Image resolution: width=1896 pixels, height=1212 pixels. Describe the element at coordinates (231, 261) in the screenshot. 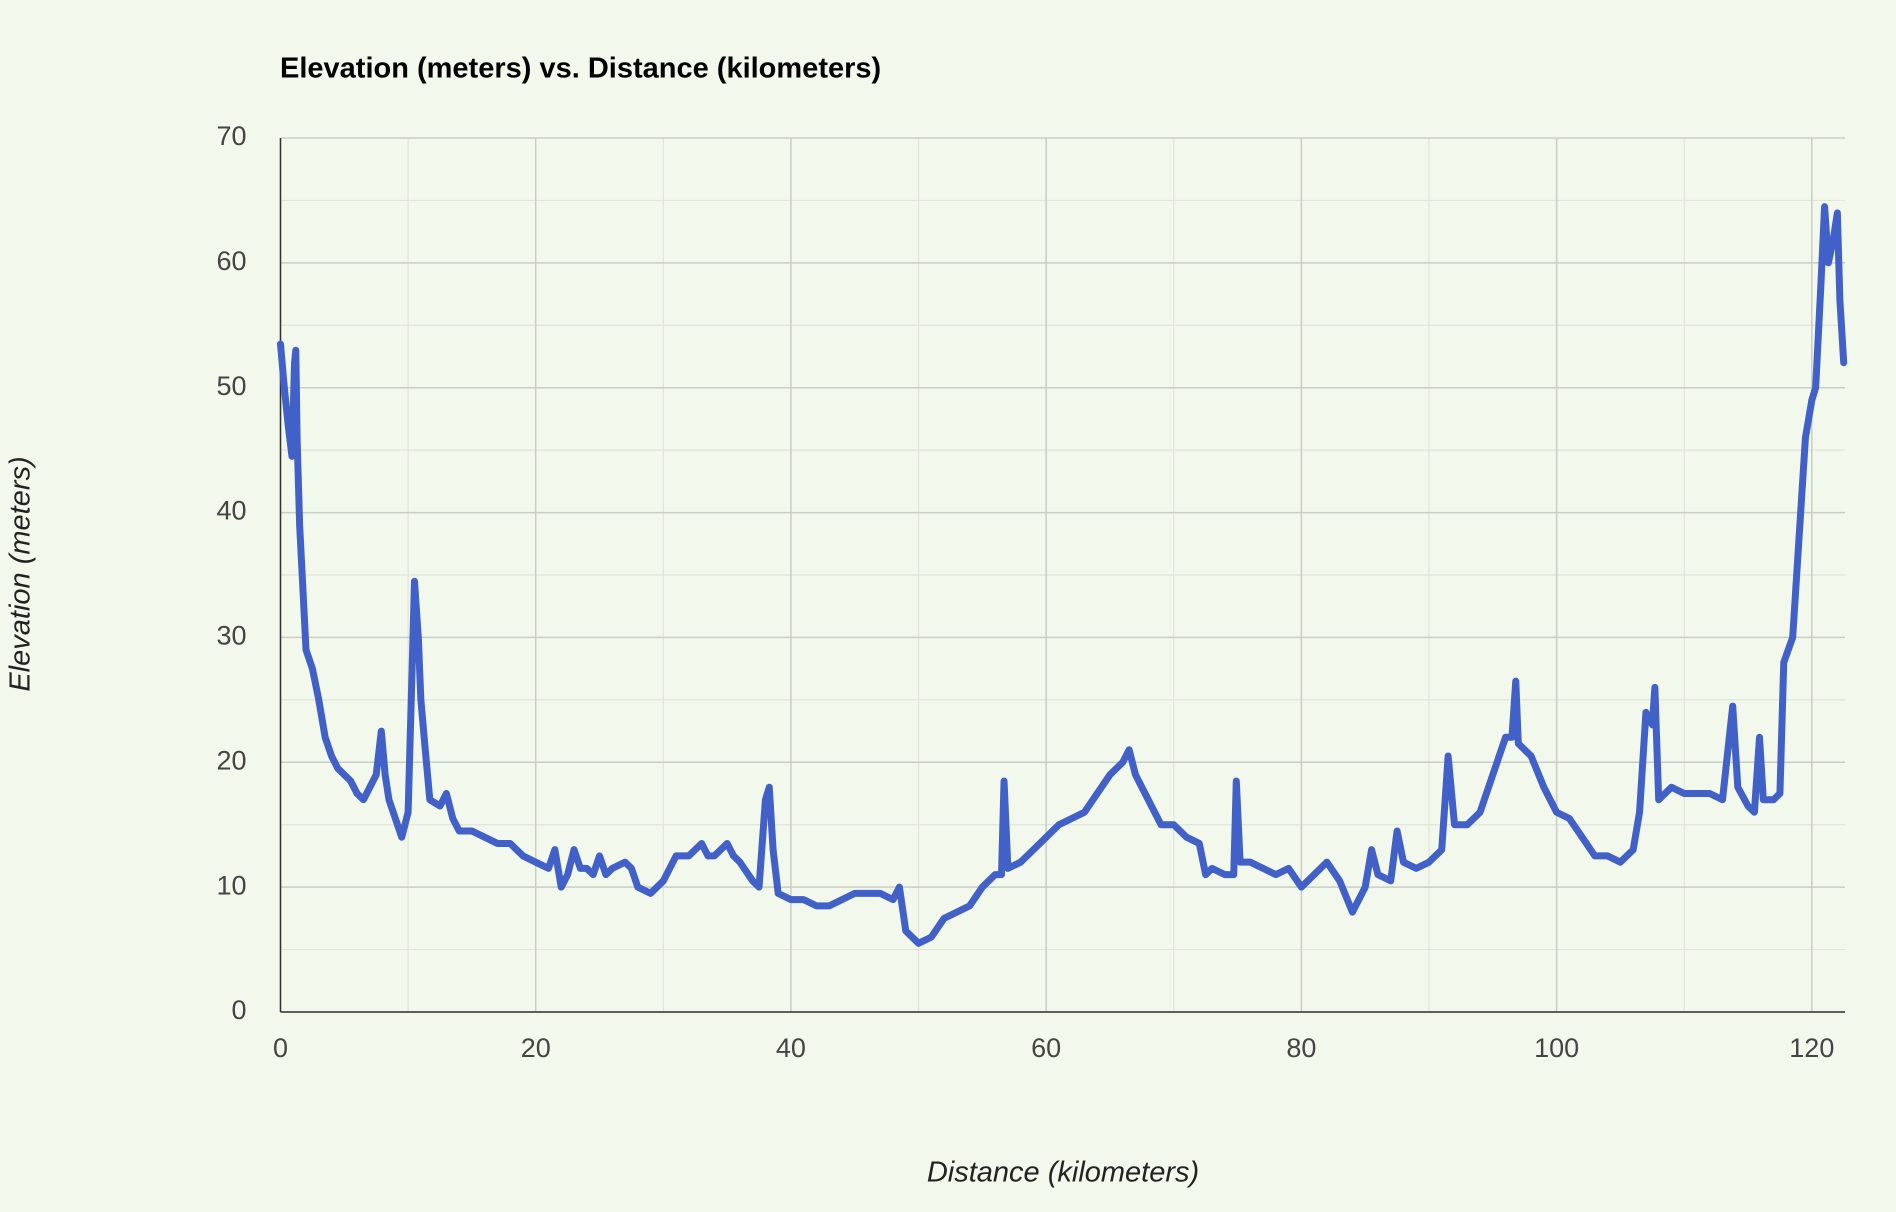

I see `y-tick-label: 60` at that location.